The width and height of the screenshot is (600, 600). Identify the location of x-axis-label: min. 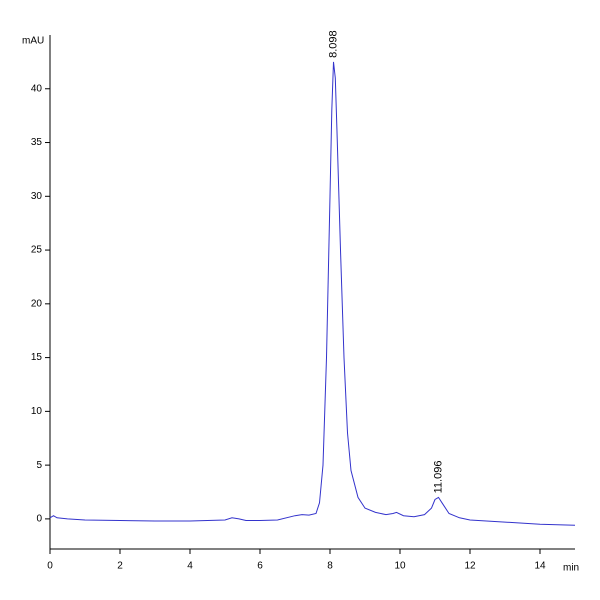
(571, 568).